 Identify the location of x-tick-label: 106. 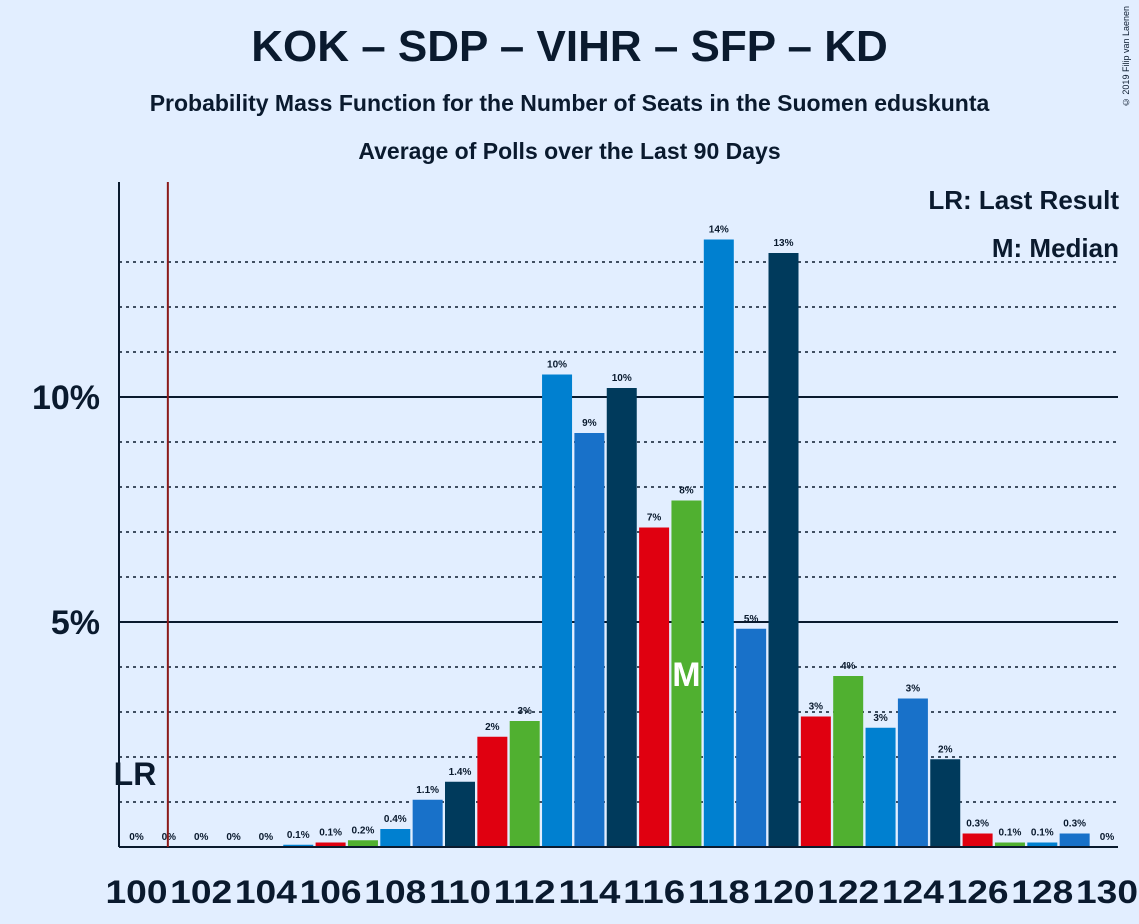
(331, 892).